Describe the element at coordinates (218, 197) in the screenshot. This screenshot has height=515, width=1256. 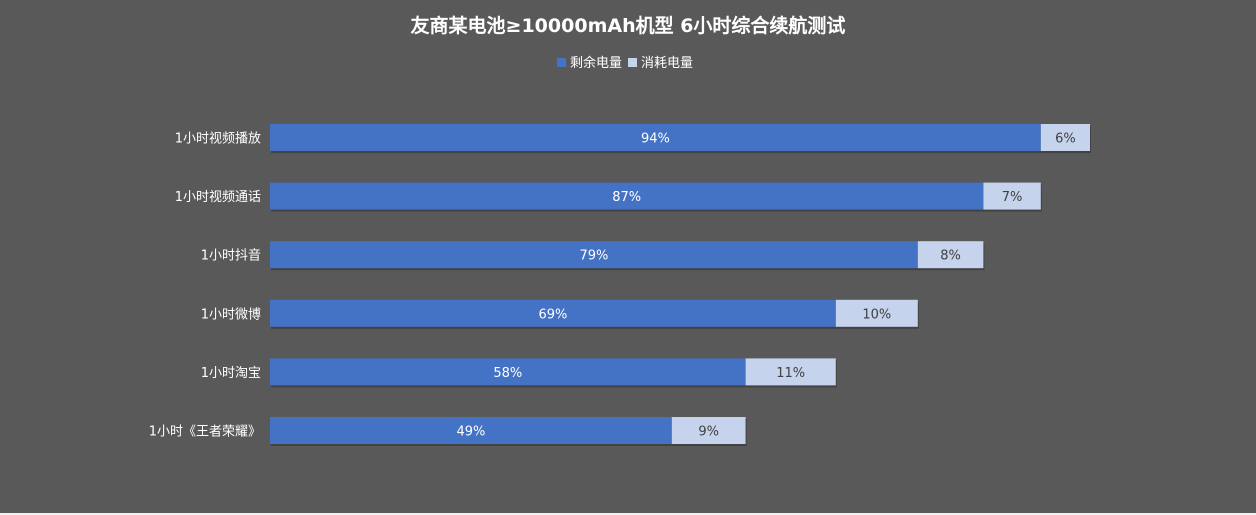
I see `category-label: 1小时视频通话` at that location.